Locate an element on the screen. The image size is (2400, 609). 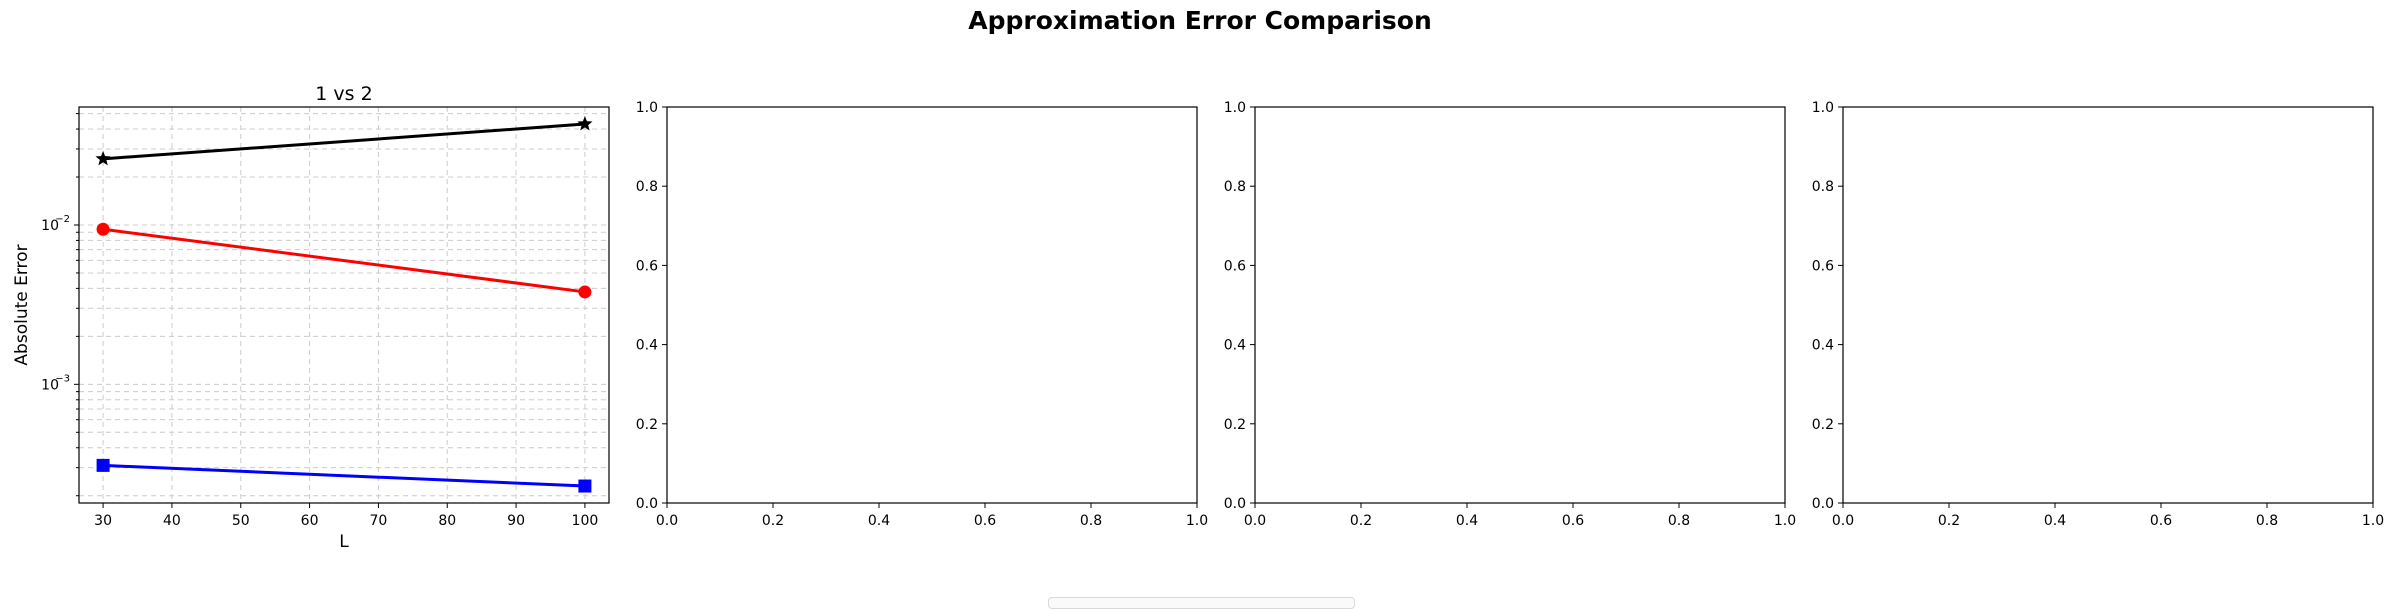
x-tick-label: 100 is located at coordinates (585, 521).